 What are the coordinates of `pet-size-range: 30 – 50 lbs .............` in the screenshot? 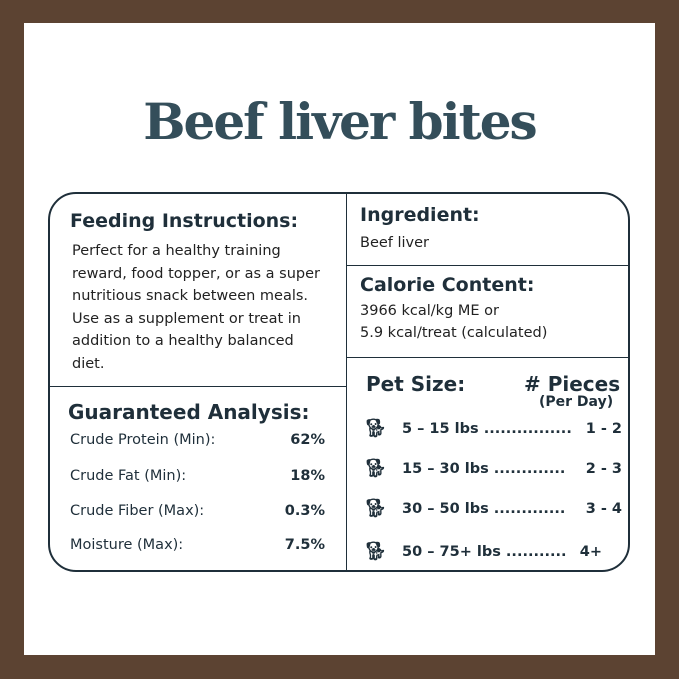 It's located at (484, 508).